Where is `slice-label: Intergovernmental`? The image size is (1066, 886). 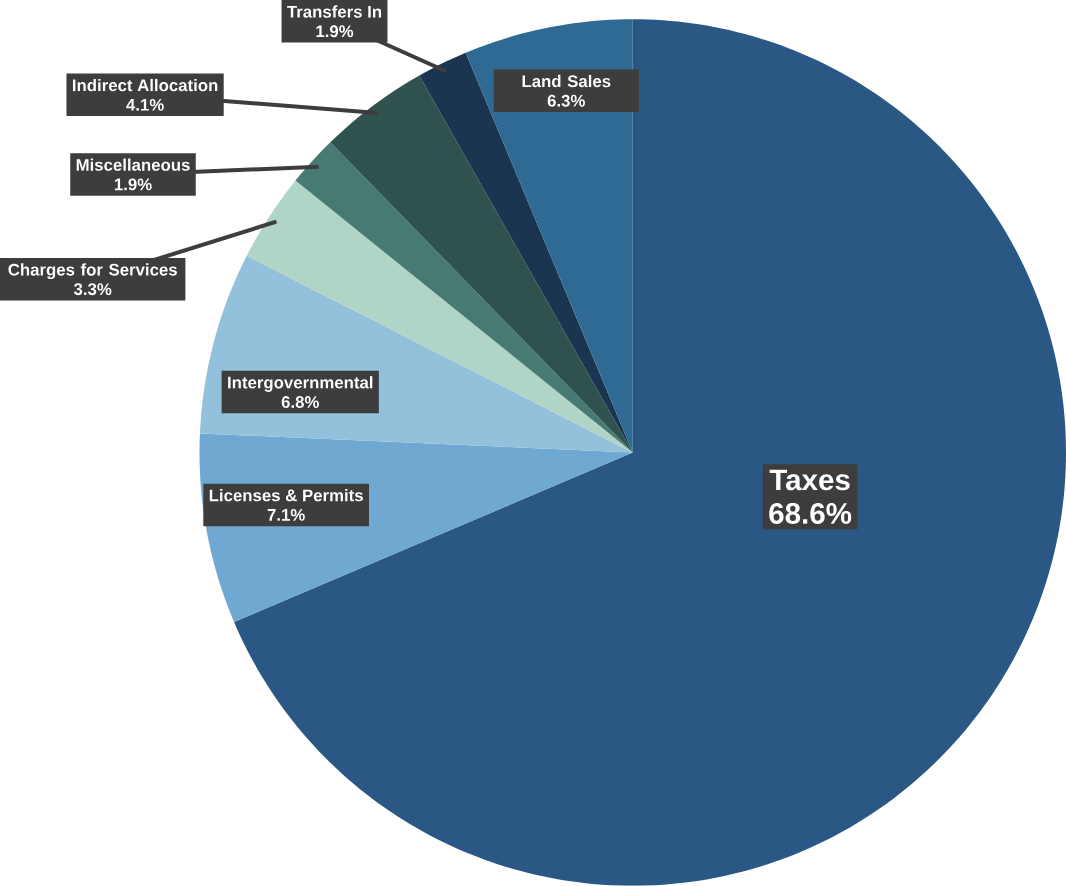
slice-label: Intergovernmental is located at coordinates (300, 384).